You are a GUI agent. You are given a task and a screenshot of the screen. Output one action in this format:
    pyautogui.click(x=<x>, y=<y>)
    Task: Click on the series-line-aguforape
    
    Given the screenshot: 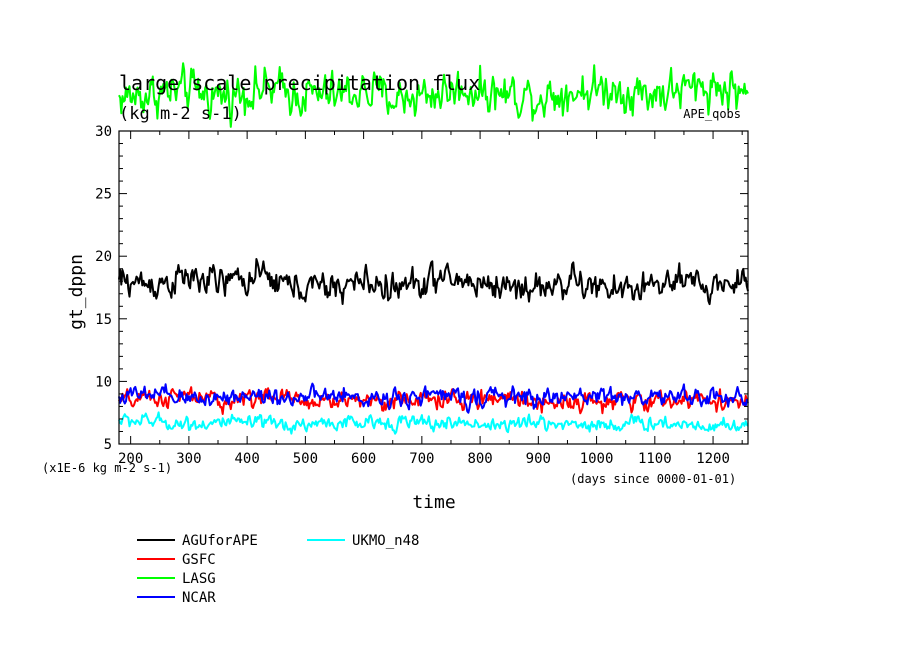 What is the action you would take?
    pyautogui.click(x=433, y=282)
    